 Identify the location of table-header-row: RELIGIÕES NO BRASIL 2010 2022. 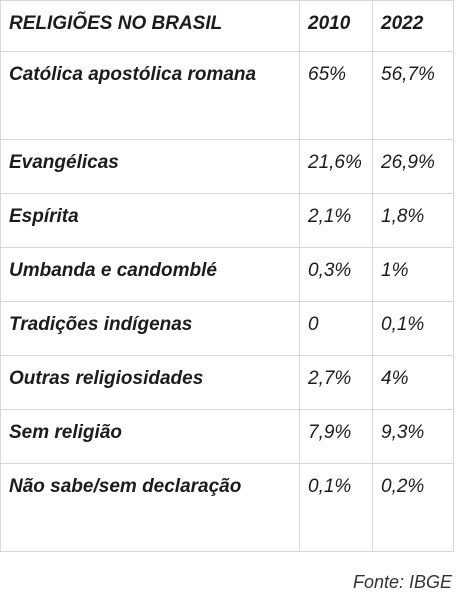
(227, 26).